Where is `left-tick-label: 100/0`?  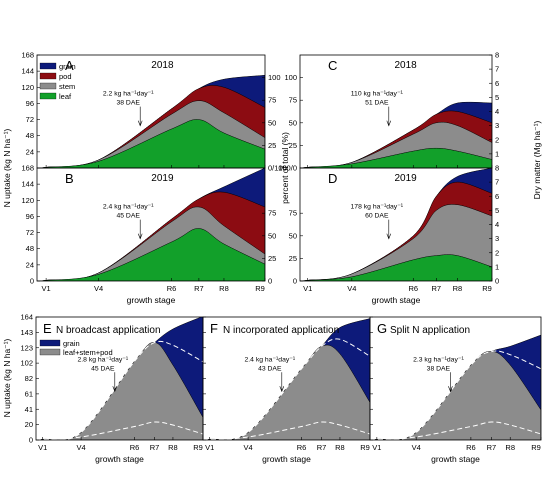
left-tick-label: 100/0 is located at coordinates (287, 168).